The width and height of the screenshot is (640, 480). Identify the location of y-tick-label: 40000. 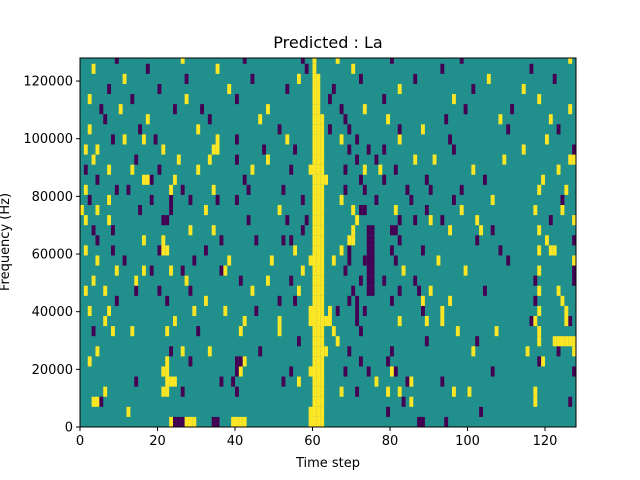
(52, 312).